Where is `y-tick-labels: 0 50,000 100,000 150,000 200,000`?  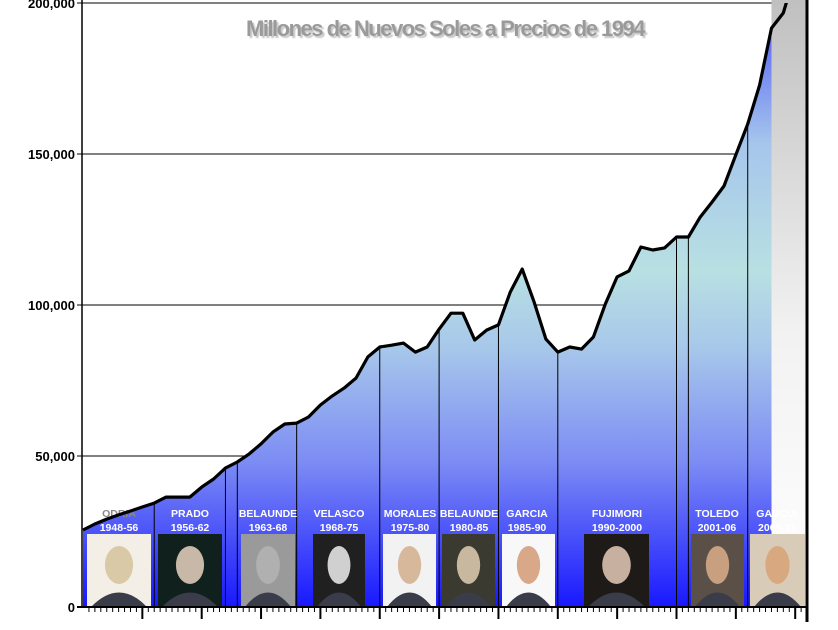
y-tick-labels: 0 50,000 100,000 150,000 200,000 is located at coordinates (51, 307).